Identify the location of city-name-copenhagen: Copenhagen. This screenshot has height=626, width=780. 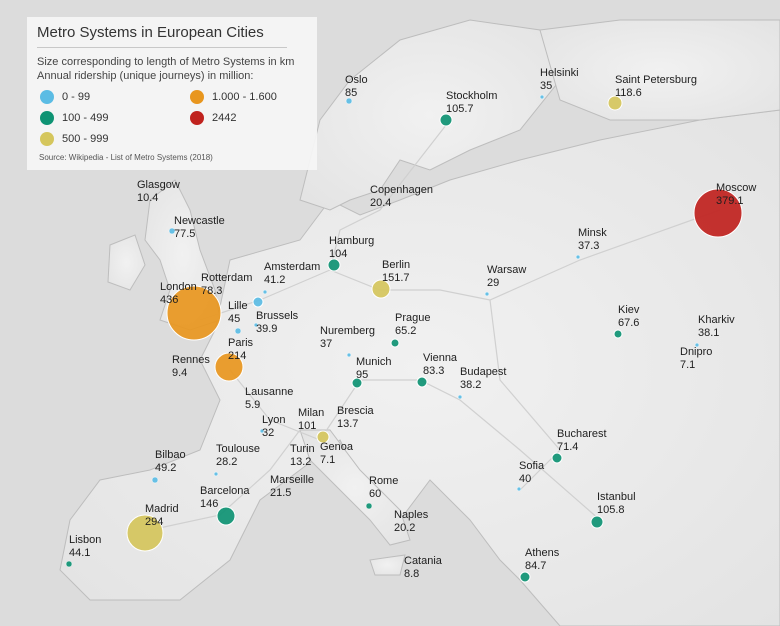
(401, 190).